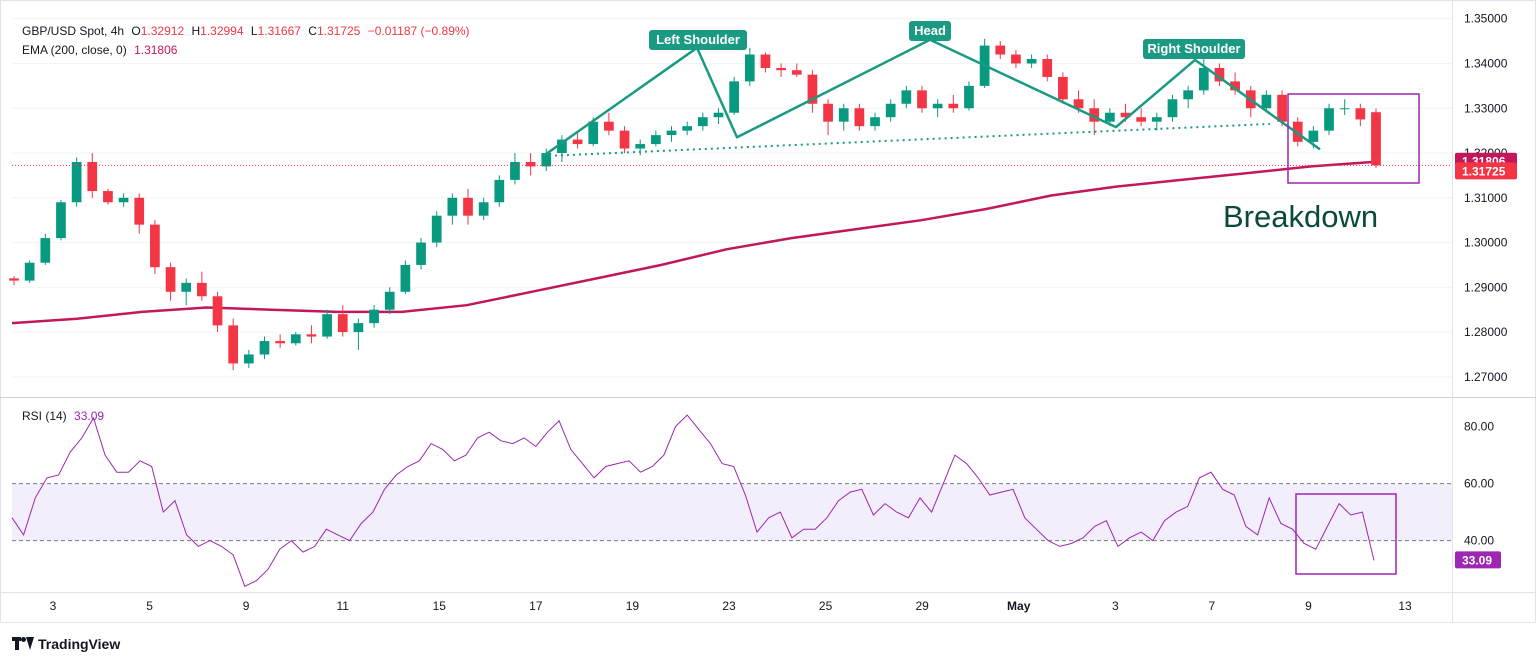 This screenshot has width=1536, height=664. I want to click on rsi-tick-label: 60.00, so click(1479, 484).